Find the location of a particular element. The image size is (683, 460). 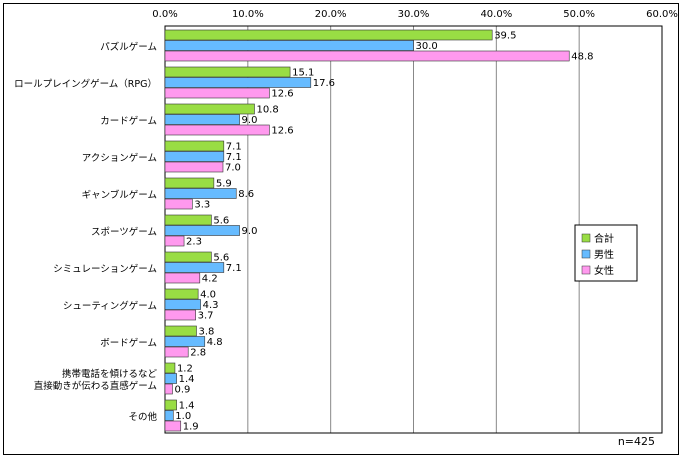

category-label: 携帯電話を傾けるなど is located at coordinates (110, 374).